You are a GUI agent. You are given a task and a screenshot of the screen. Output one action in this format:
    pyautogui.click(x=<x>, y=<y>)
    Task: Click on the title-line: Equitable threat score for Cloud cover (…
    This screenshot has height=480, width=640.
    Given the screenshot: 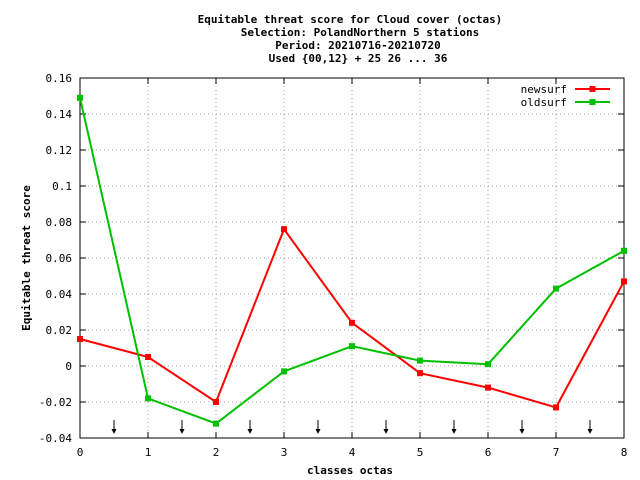 What is the action you would take?
    pyautogui.click(x=350, y=19)
    